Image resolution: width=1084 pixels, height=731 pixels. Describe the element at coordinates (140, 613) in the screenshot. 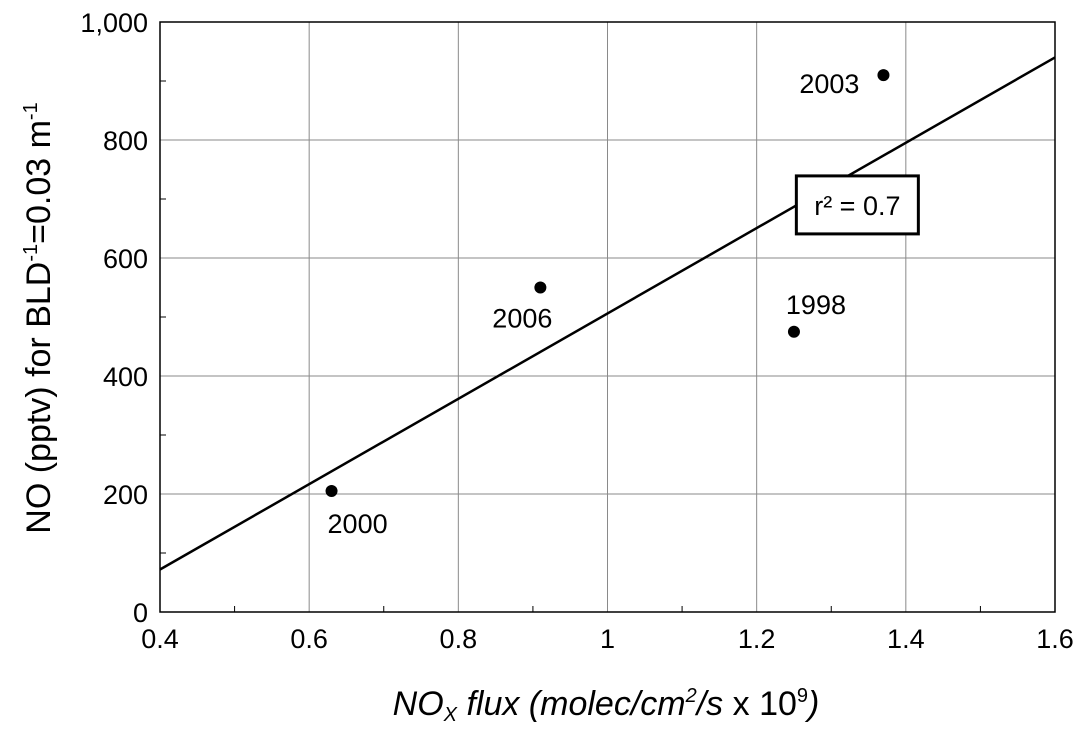

I see `y-tick-label: 0` at that location.